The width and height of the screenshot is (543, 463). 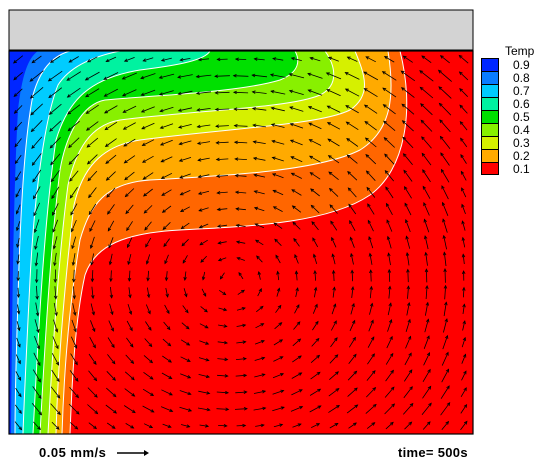 What do you see at coordinates (241, 30) in the screenshot?
I see `lid-bar` at bounding box center [241, 30].